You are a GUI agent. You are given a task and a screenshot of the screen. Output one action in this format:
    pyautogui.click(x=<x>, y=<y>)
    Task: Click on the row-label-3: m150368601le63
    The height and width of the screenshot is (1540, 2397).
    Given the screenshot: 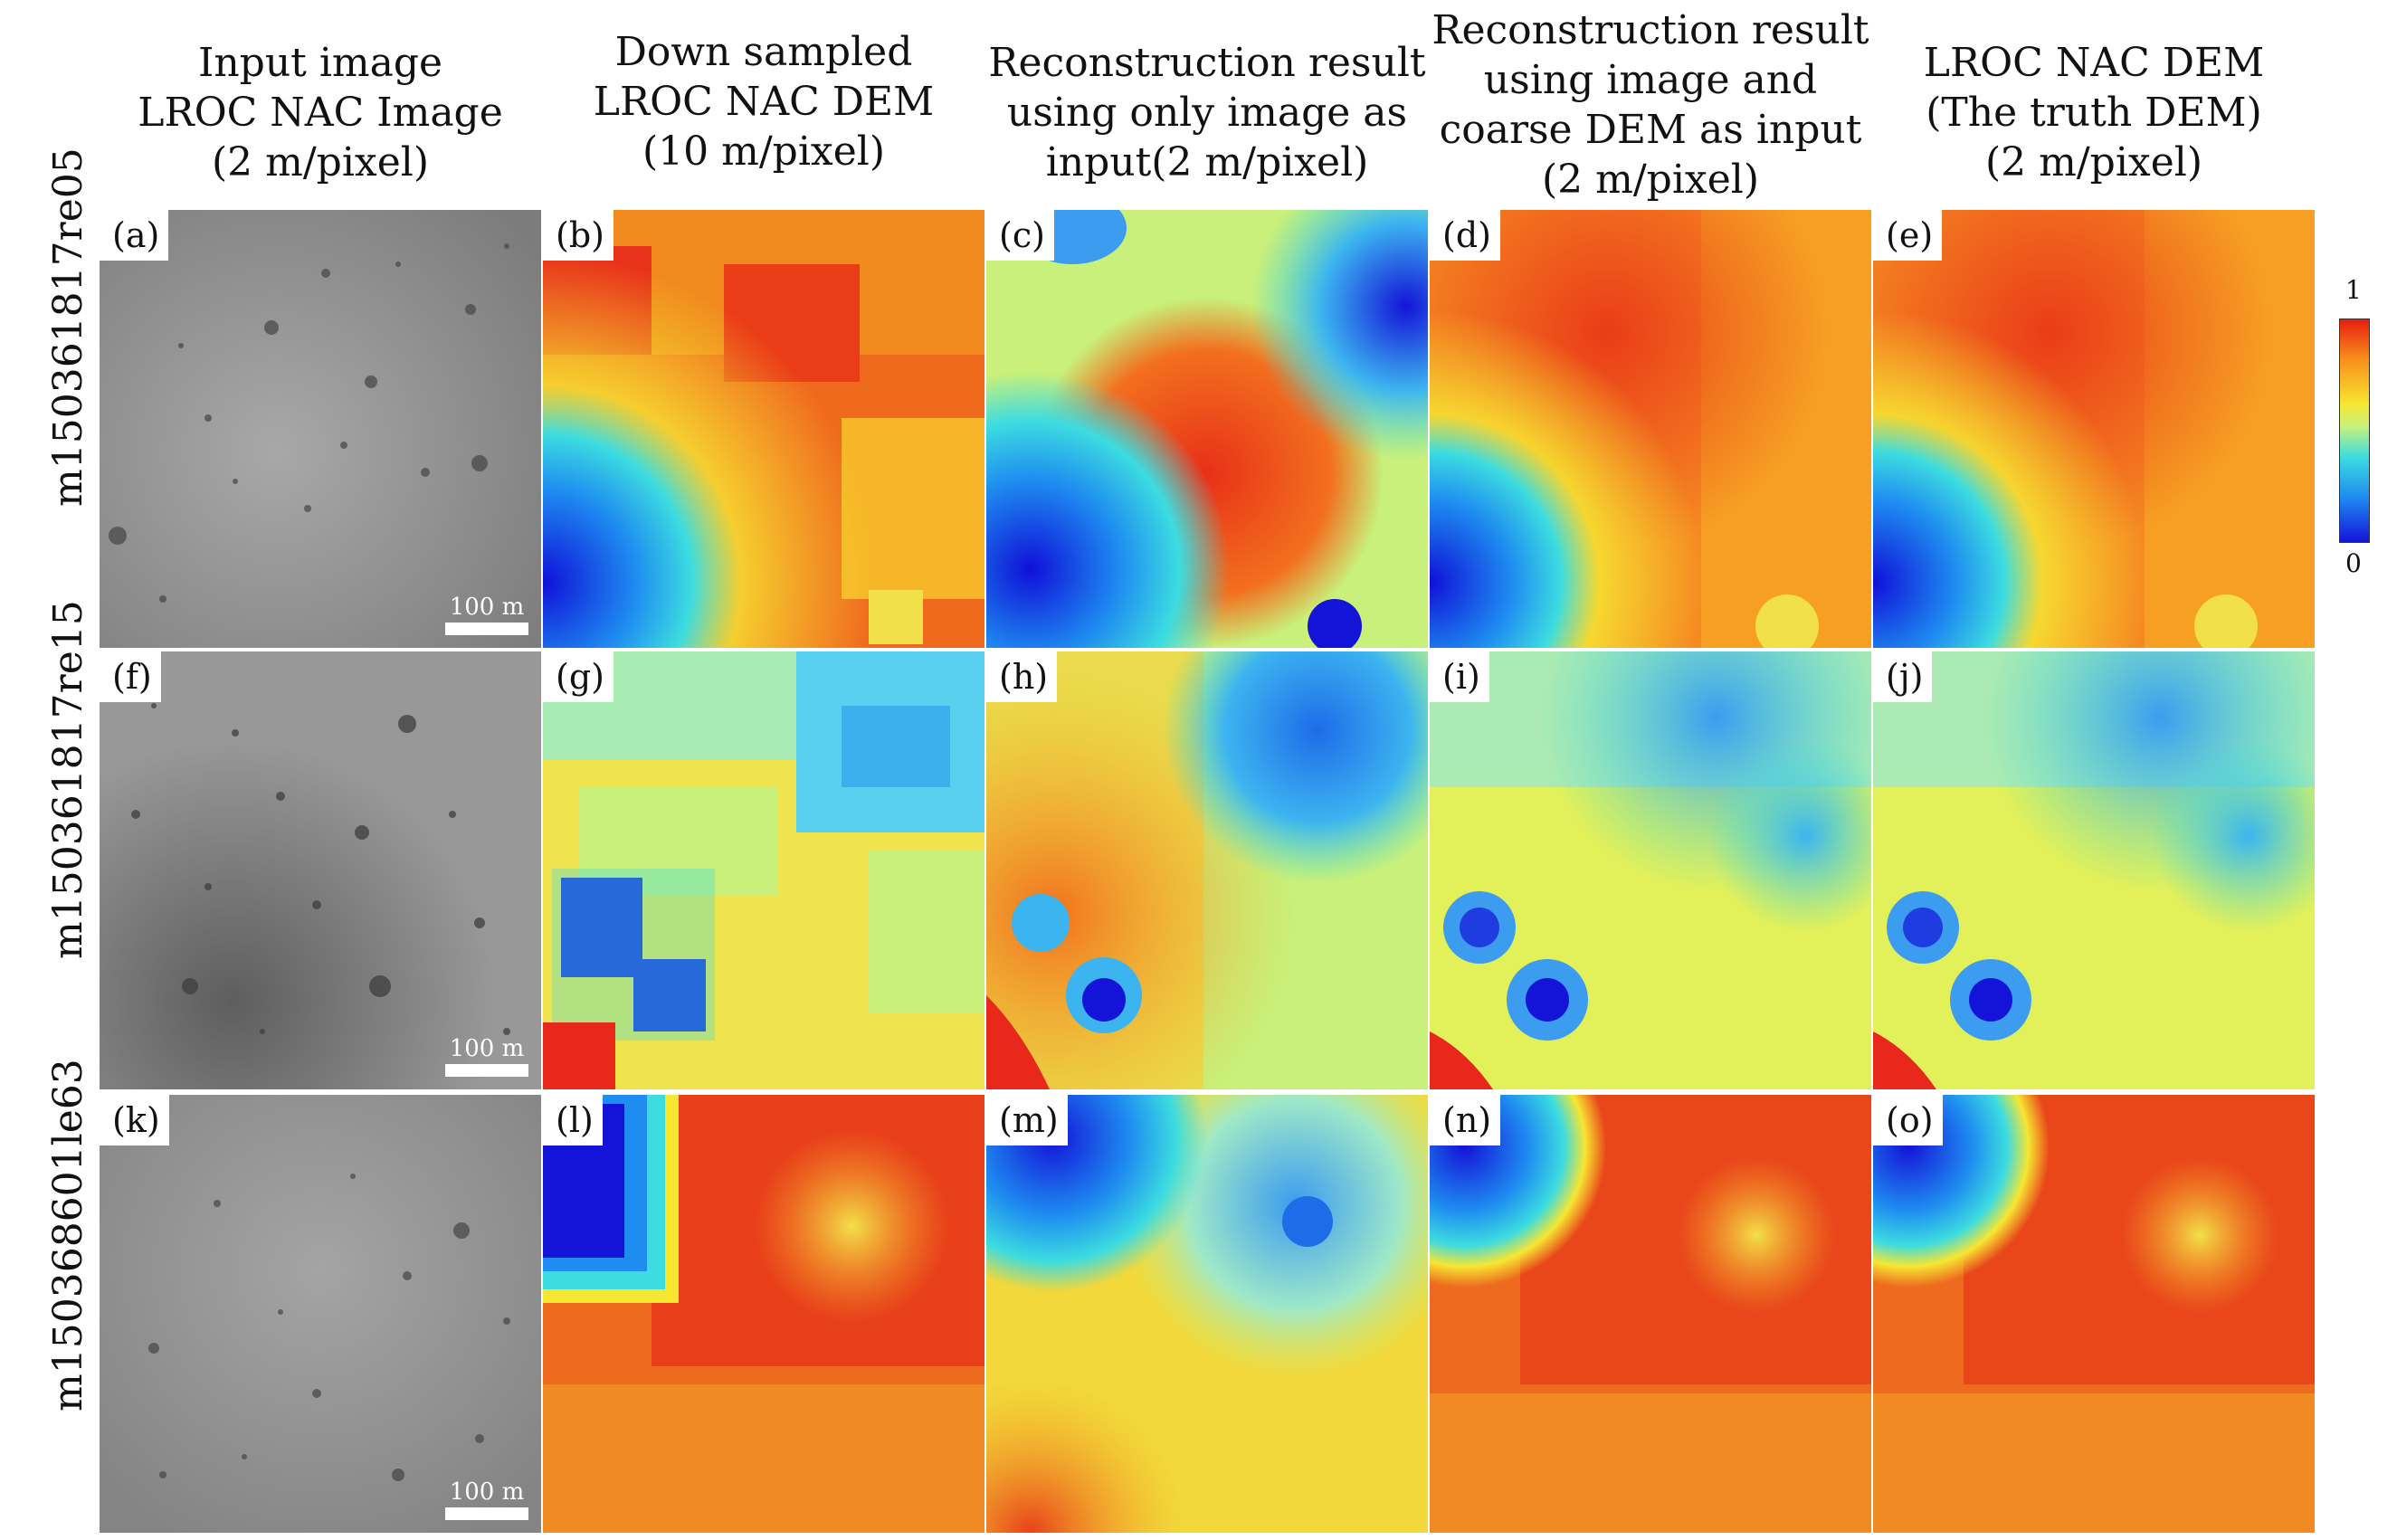 What is the action you would take?
    pyautogui.click(x=68, y=1235)
    